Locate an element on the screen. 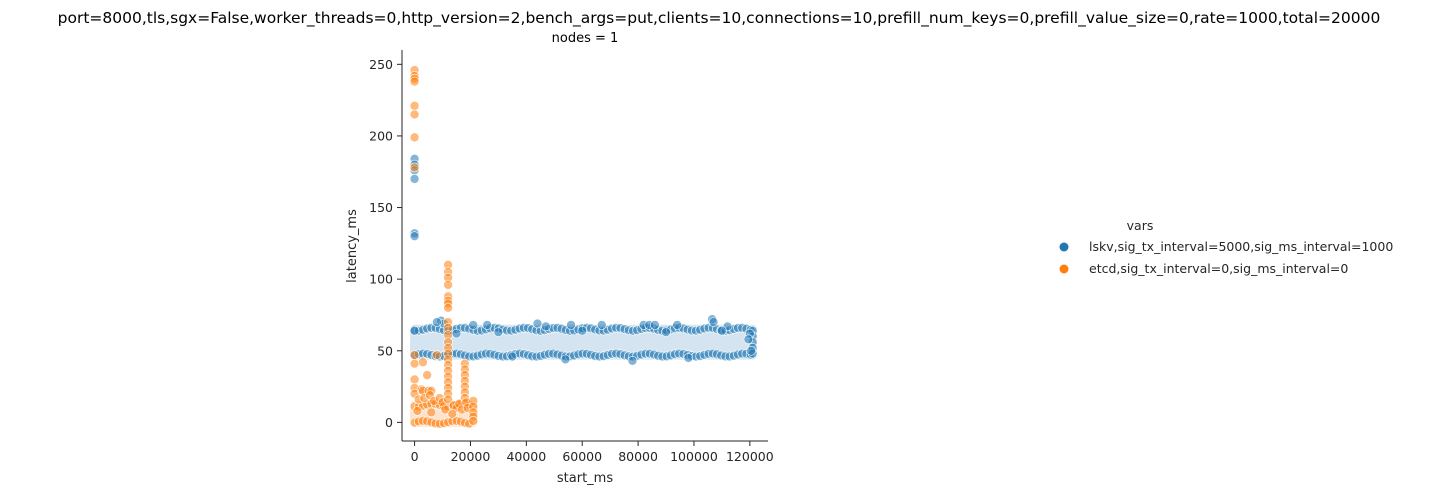 The image size is (1438, 495). y-tick-label: 200 is located at coordinates (381, 135).